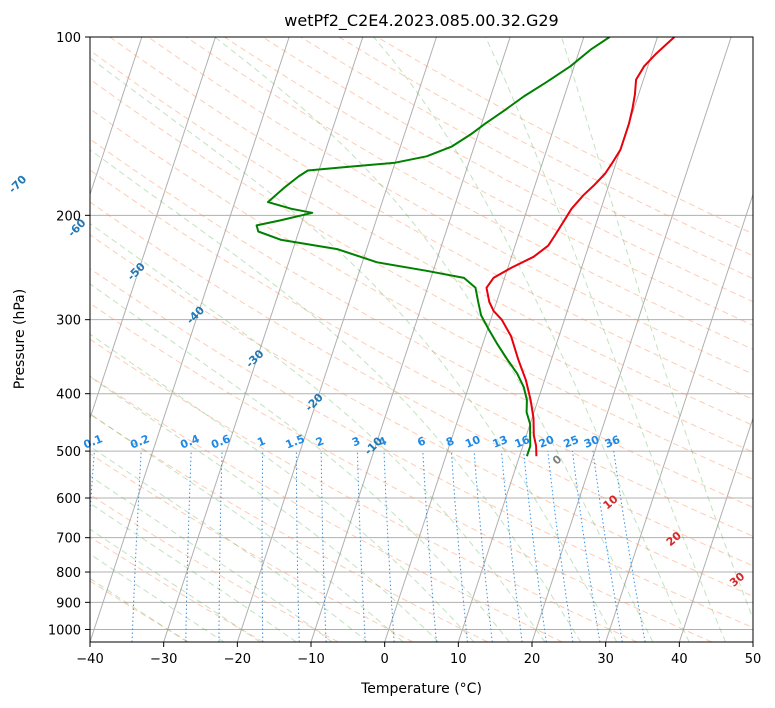  What do you see at coordinates (68, 395) in the screenshot?
I see `y-tick-label: 400` at bounding box center [68, 395].